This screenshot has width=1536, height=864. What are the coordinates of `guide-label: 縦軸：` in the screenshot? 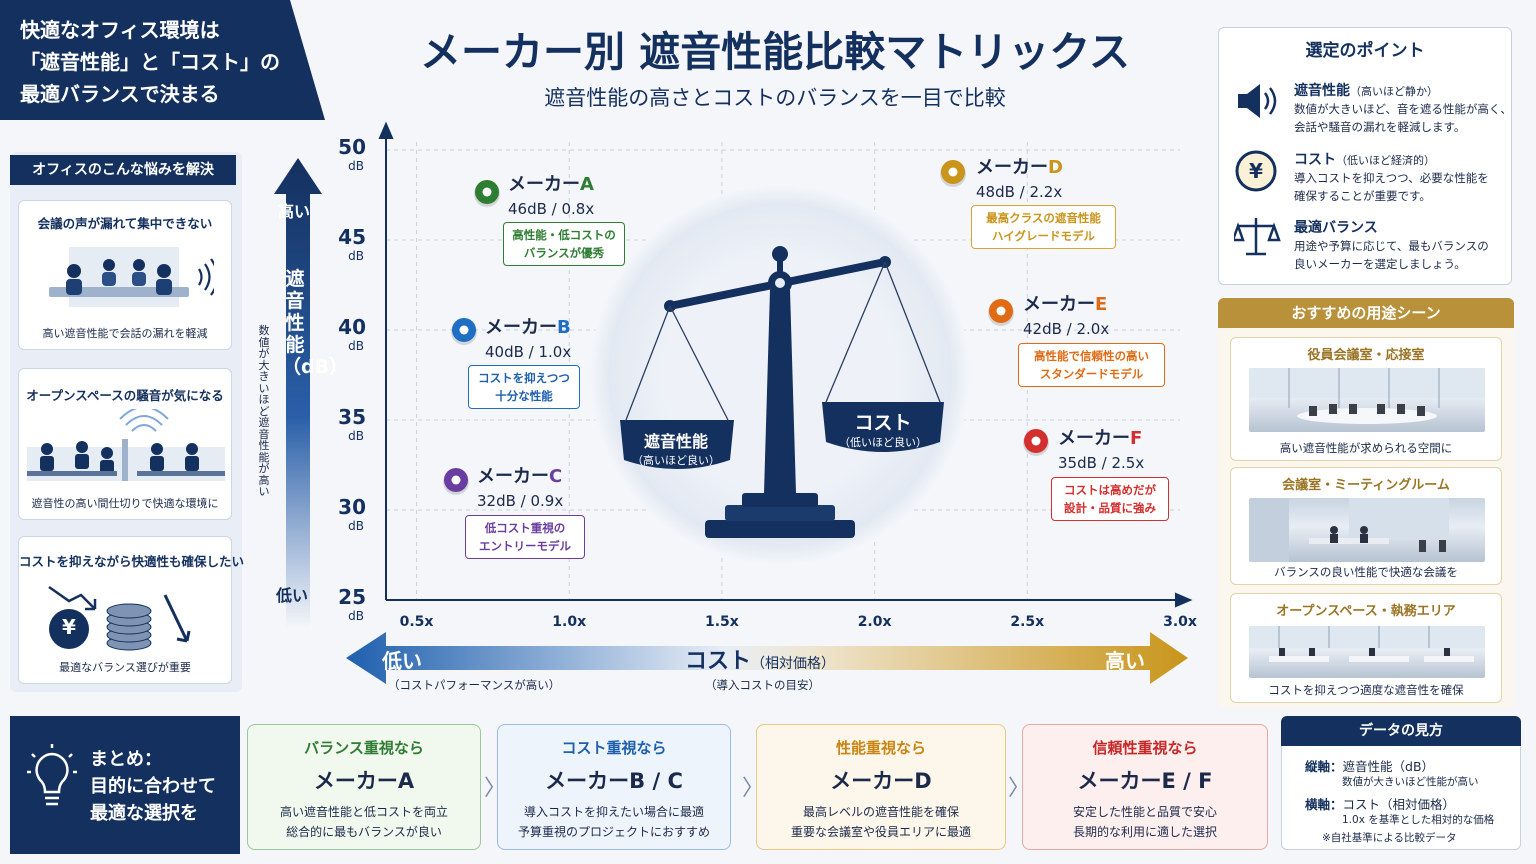 It's located at (1324, 766).